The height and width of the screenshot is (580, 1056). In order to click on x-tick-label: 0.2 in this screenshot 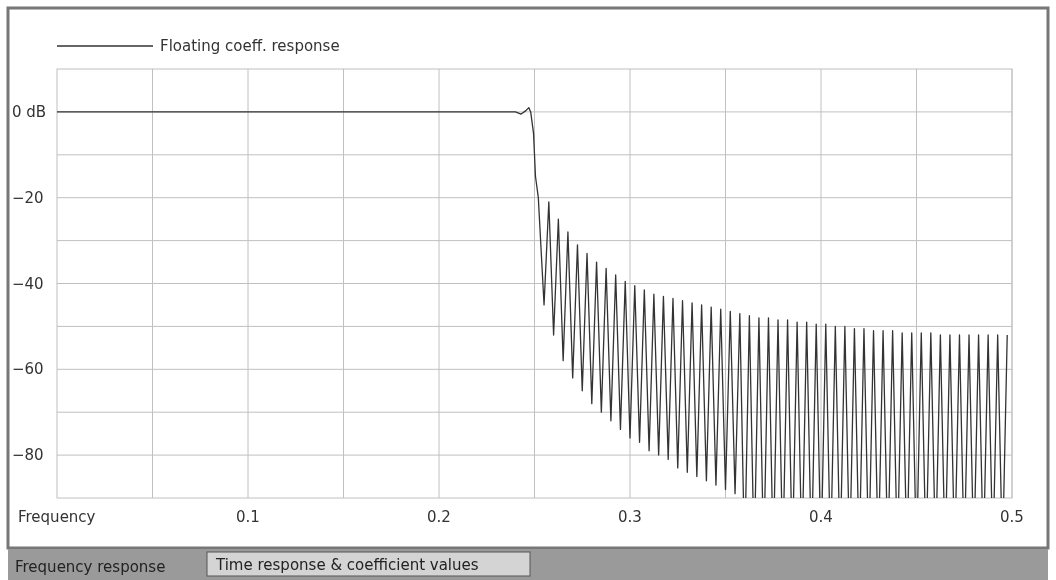, I will do `click(439, 517)`.